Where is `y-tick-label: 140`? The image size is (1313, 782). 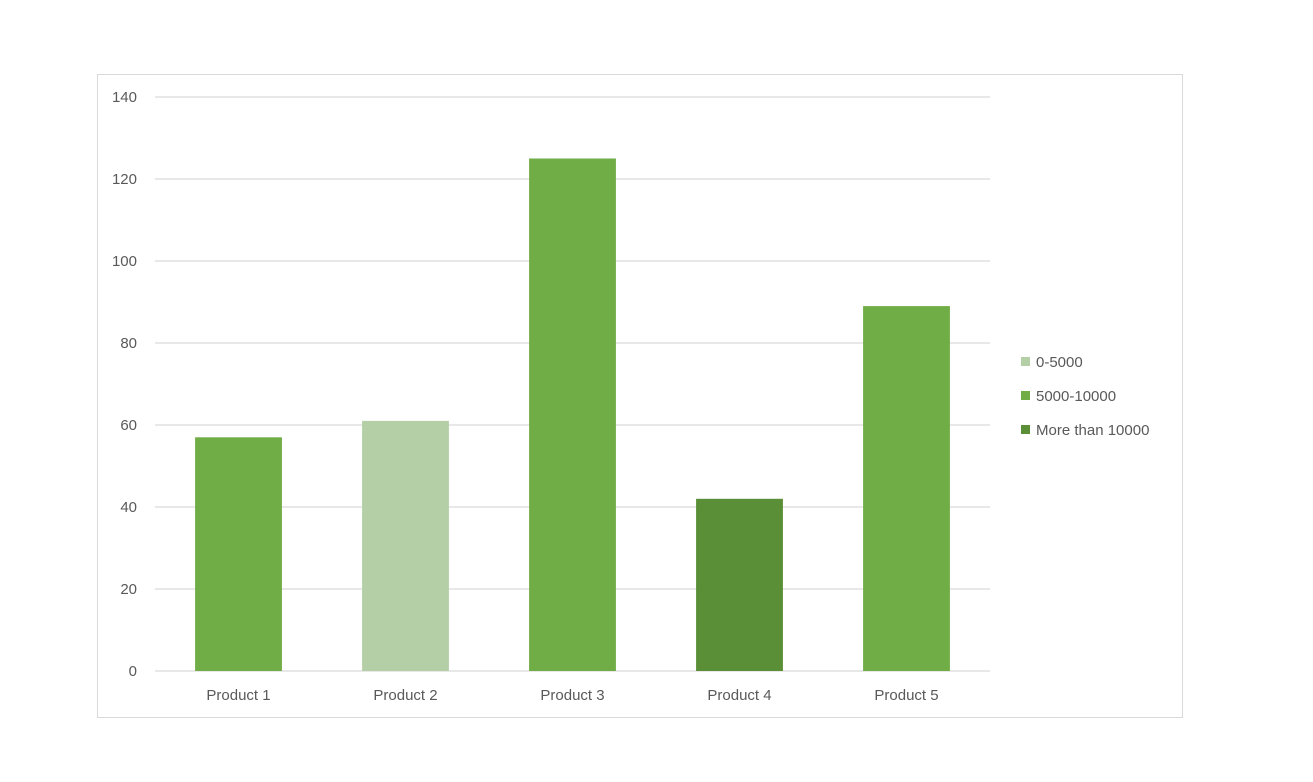
y-tick-label: 140 is located at coordinates (124, 97).